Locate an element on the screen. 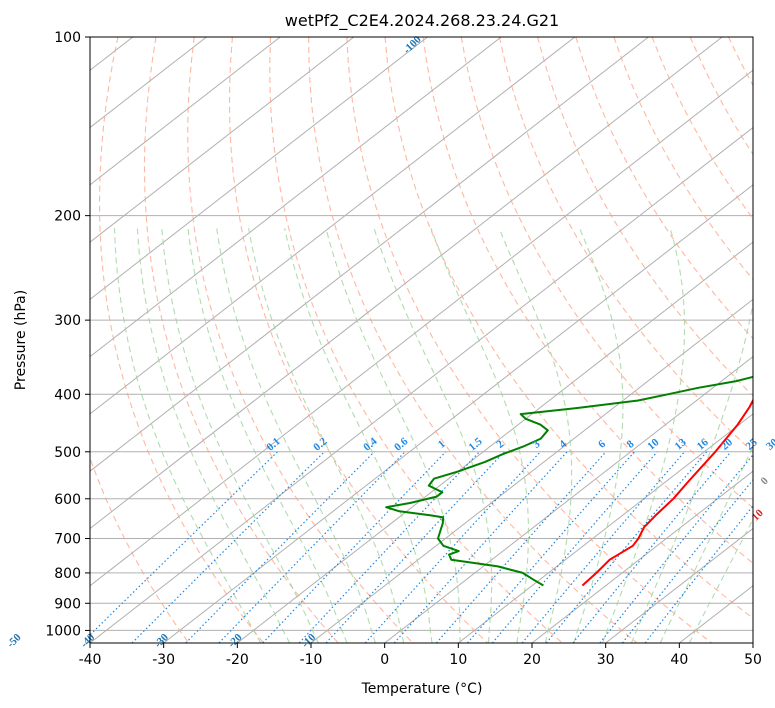  y-tick-label: 800 is located at coordinates (67, 574).